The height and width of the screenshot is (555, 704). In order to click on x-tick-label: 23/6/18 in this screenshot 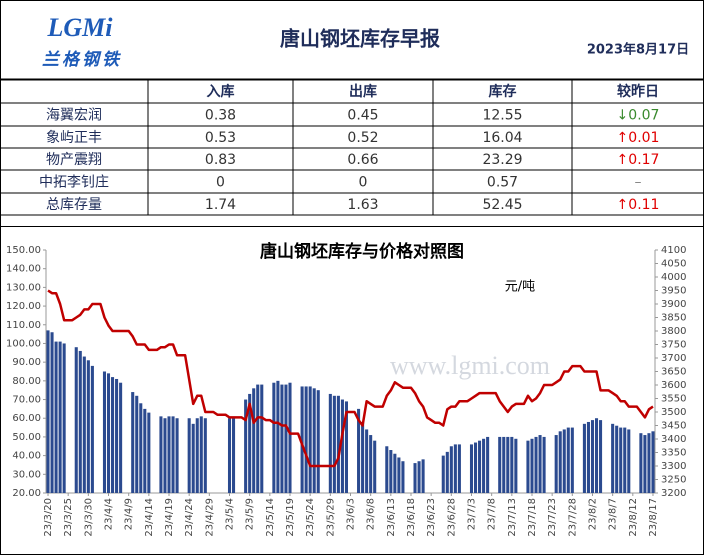, I will do `click(411, 517)`.